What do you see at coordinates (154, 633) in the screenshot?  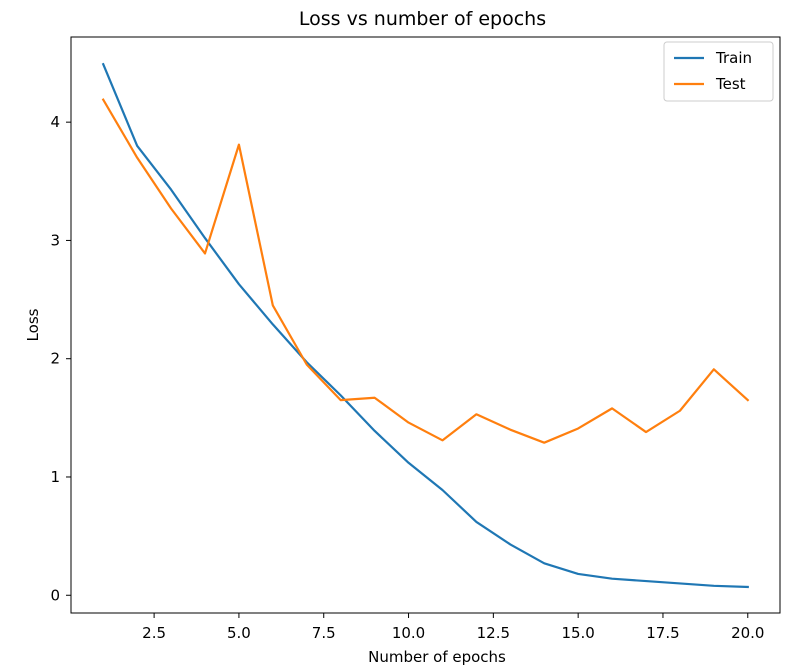 I see `x-tick-label: 2.5` at bounding box center [154, 633].